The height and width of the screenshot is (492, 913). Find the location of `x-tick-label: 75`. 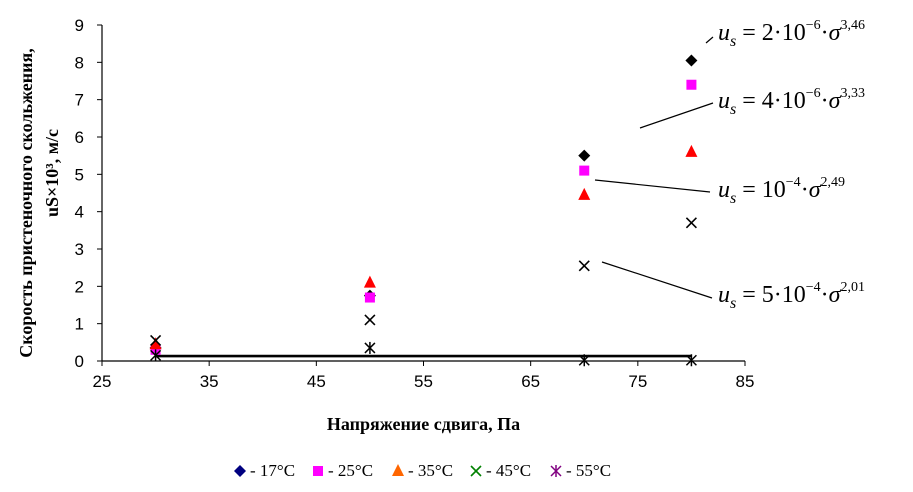

x-tick-label: 75 is located at coordinates (637, 381).